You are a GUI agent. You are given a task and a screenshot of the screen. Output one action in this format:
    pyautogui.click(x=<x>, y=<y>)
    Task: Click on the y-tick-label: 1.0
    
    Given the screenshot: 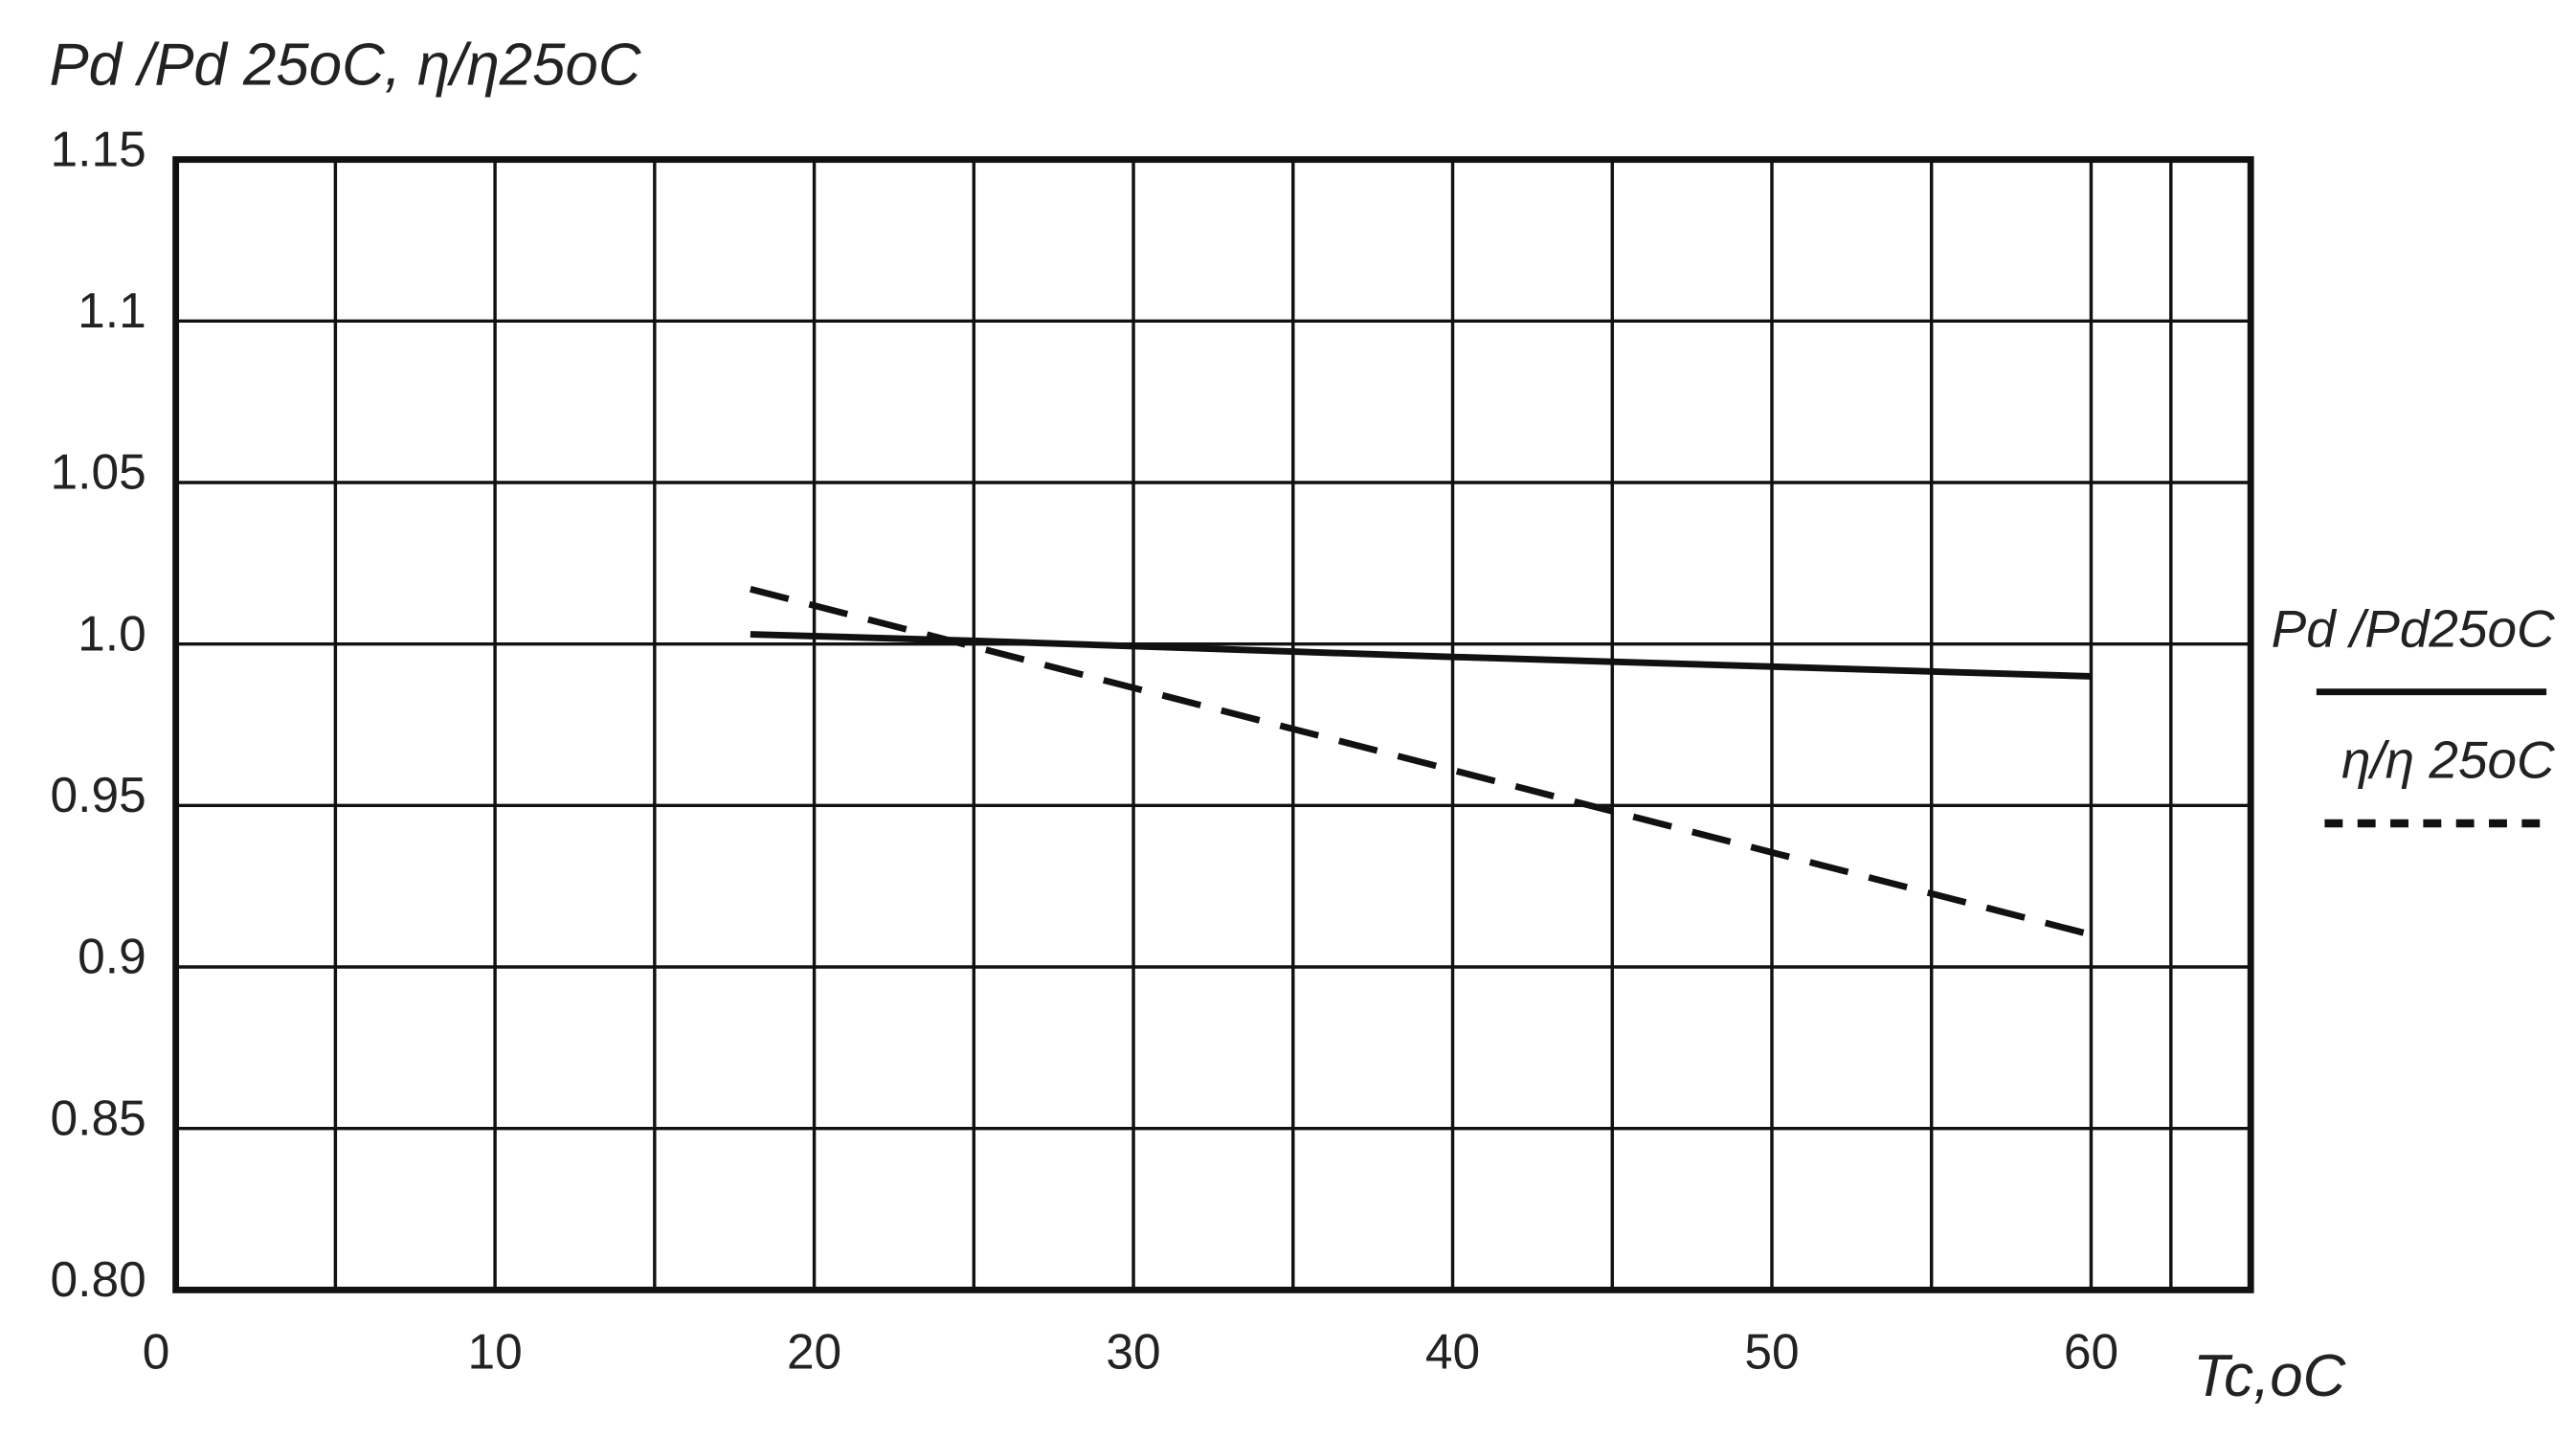 What is the action you would take?
    pyautogui.click(x=112, y=633)
    